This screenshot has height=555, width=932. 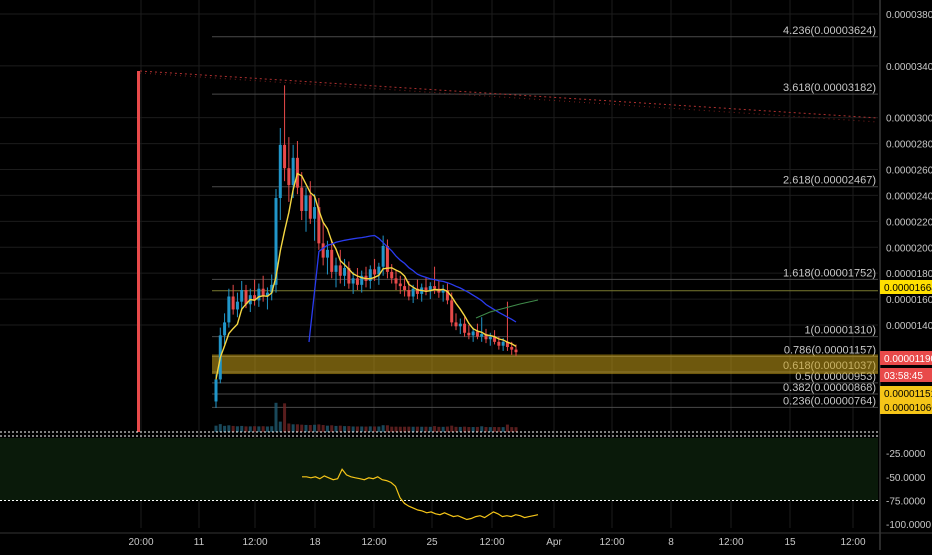 What do you see at coordinates (829, 88) in the screenshot?
I see `fib-label: 3.618(0.00003182)` at bounding box center [829, 88].